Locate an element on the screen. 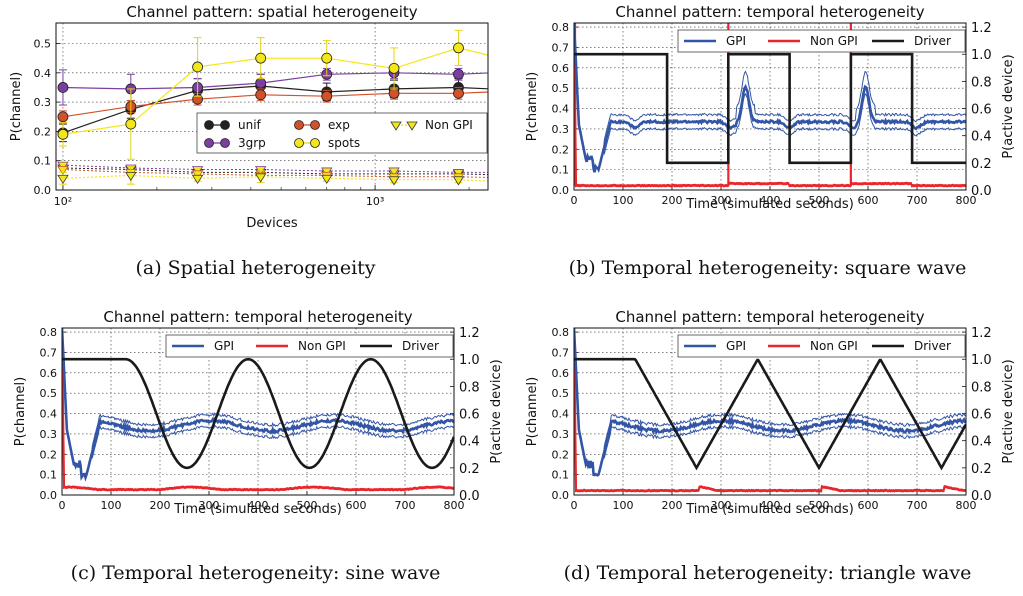 Image resolution: width=1023 pixels, height=596 pixels. gpi-line is located at coordinates (258, 405).